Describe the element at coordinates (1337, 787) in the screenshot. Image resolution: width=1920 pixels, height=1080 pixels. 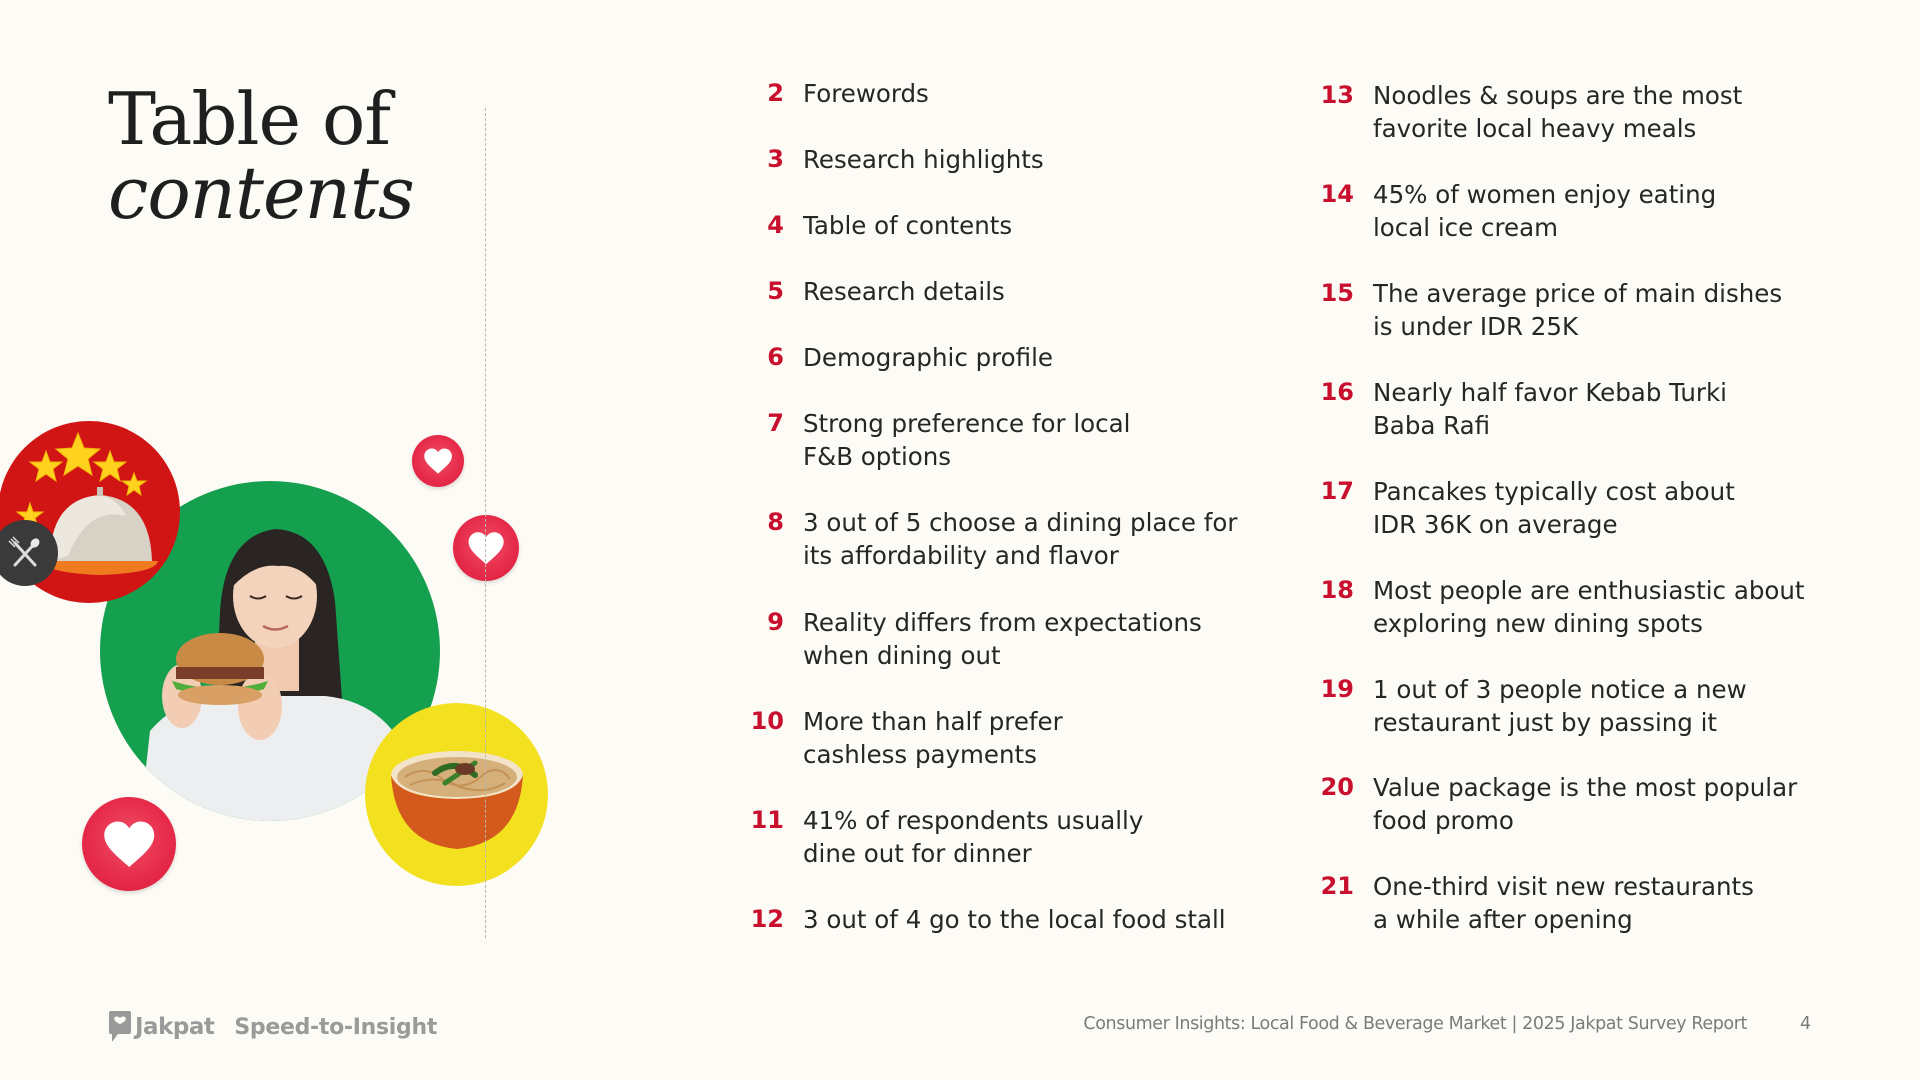
I see `toc-page-number: 20` at that location.